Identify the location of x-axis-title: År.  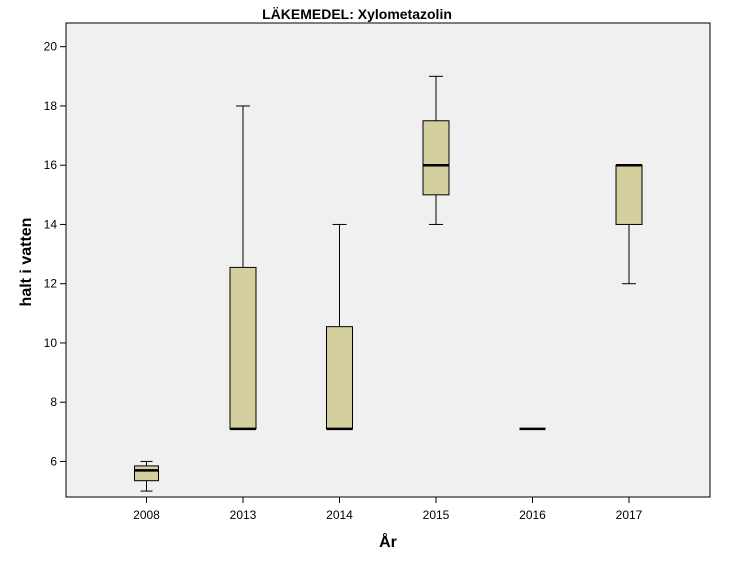
(388, 541).